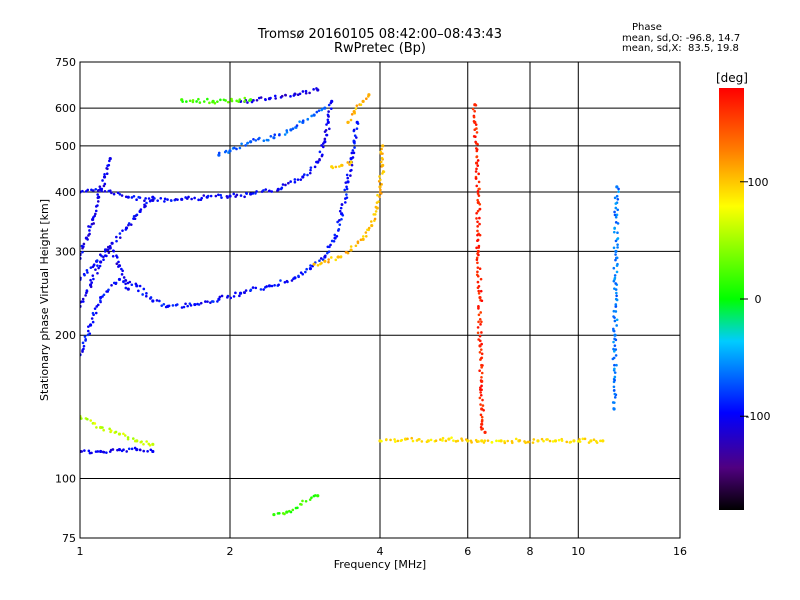 The height and width of the screenshot is (600, 800). Describe the element at coordinates (380, 564) in the screenshot. I see `x-axis-label: Frequency [MHz]` at that location.